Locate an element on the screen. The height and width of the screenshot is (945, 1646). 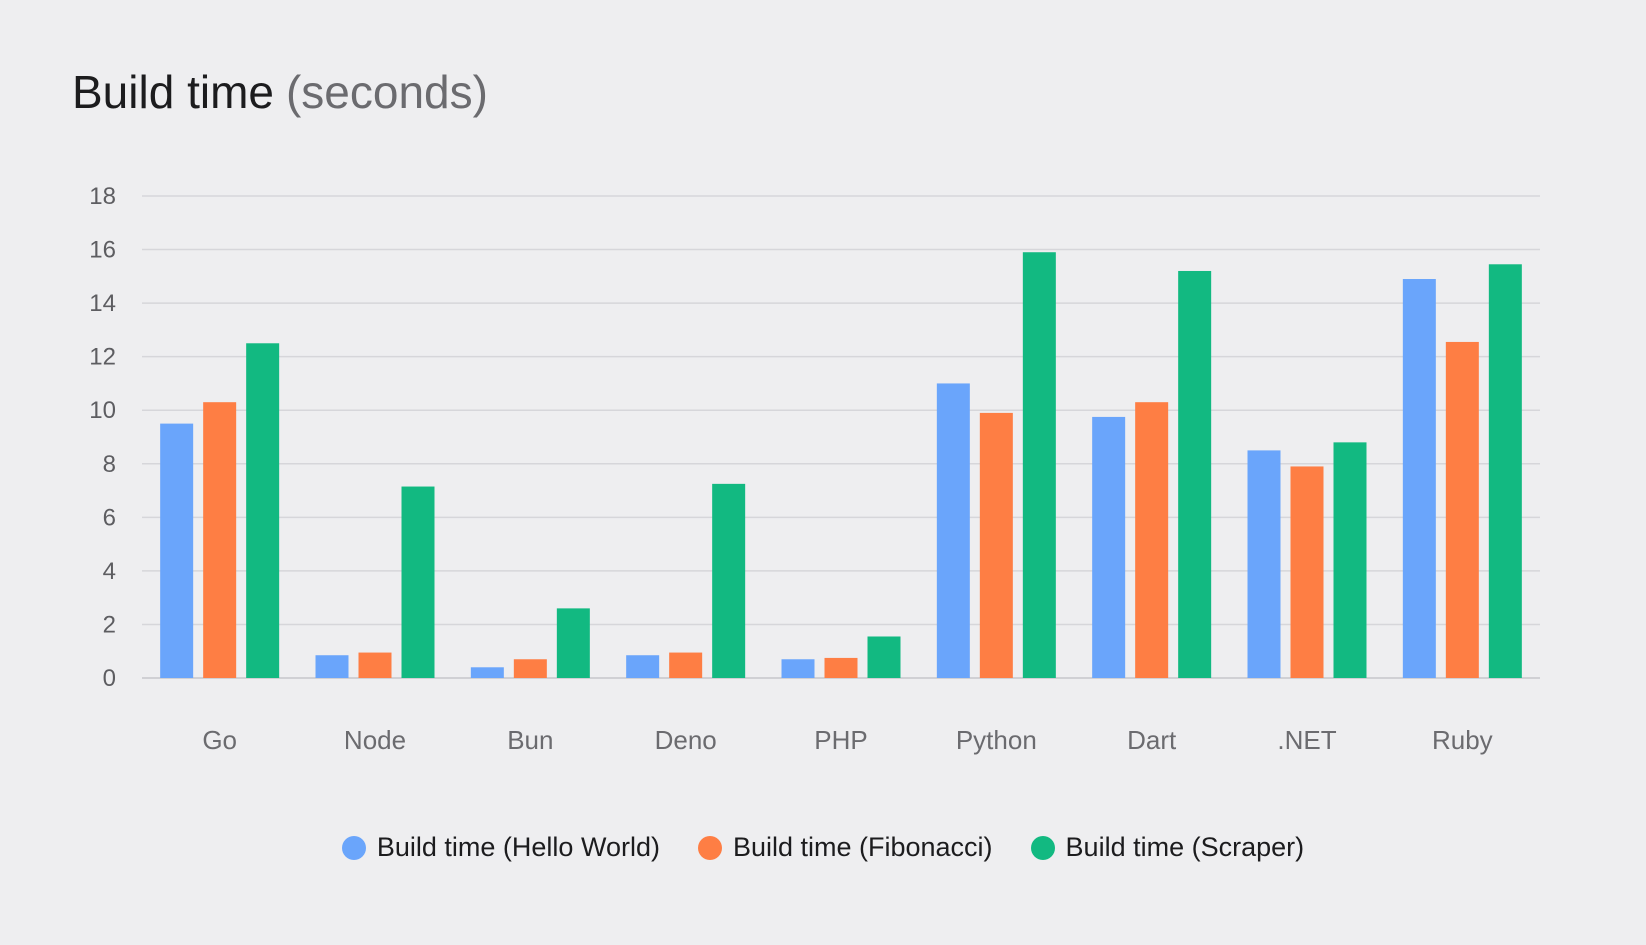
chart-subtitle: (seconds) is located at coordinates (386, 92).